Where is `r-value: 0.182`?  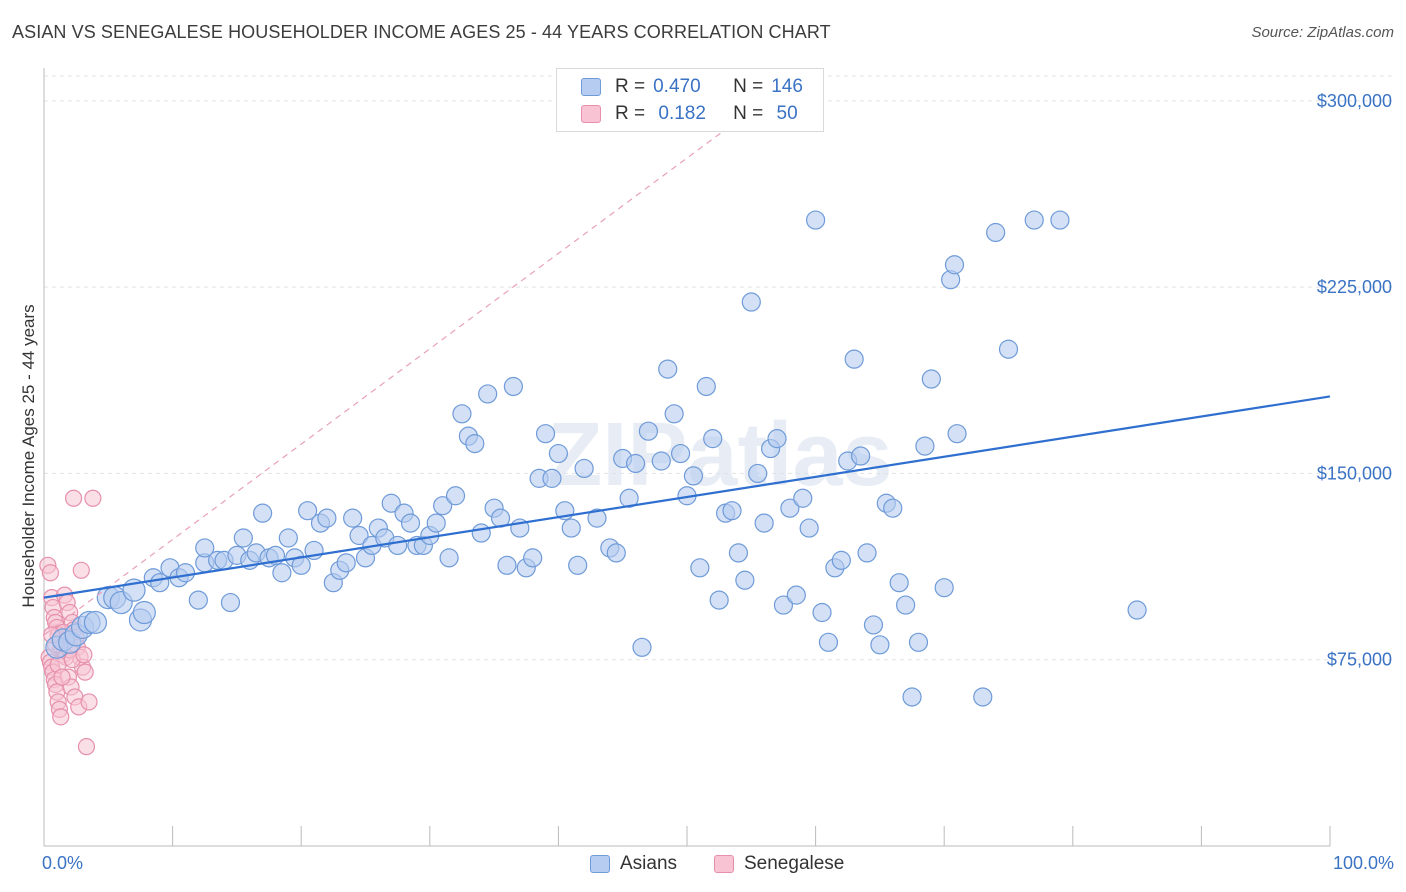 r-value: 0.182 is located at coordinates (679, 113).